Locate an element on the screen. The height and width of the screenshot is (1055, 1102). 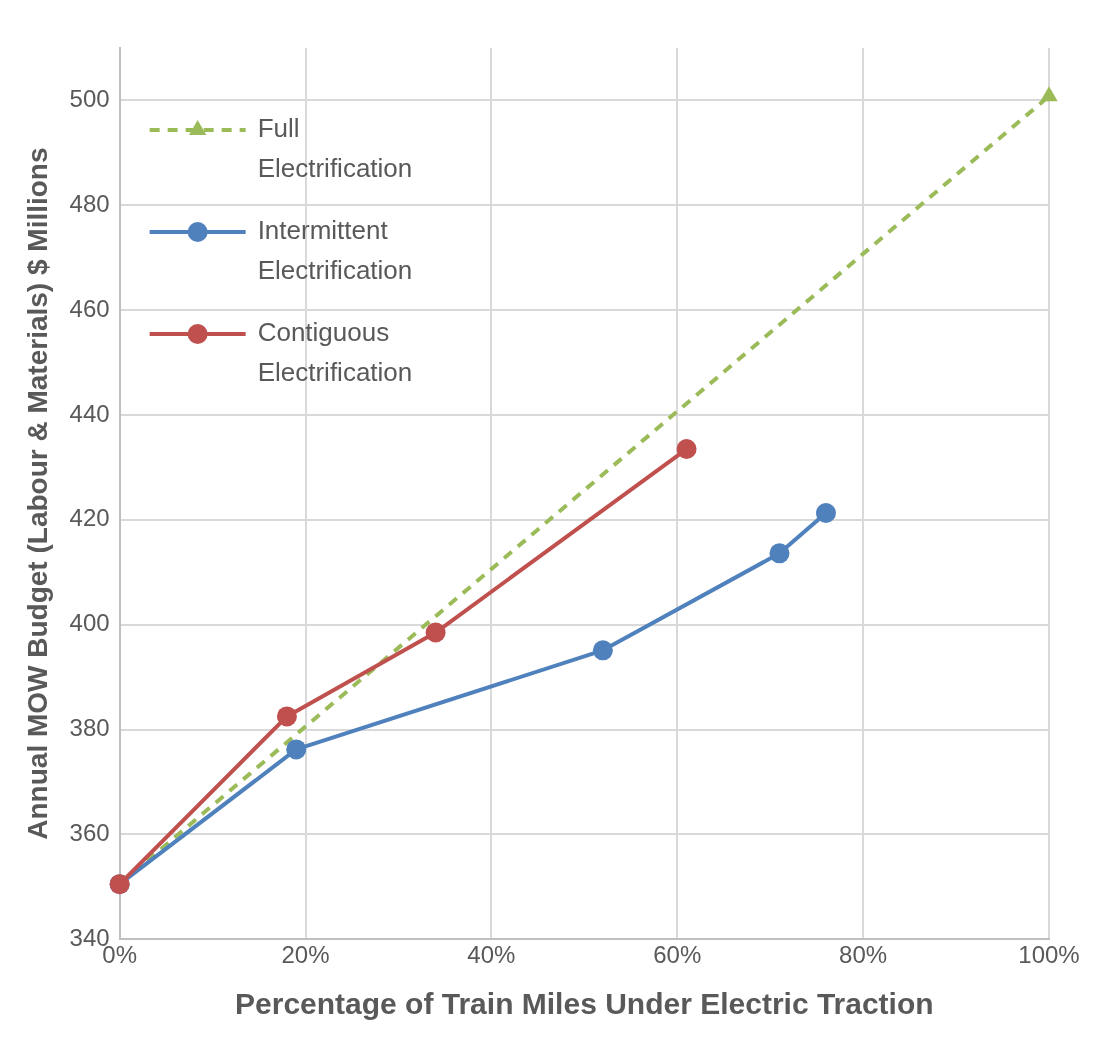
x-tick-label: 60% is located at coordinates (677, 955).